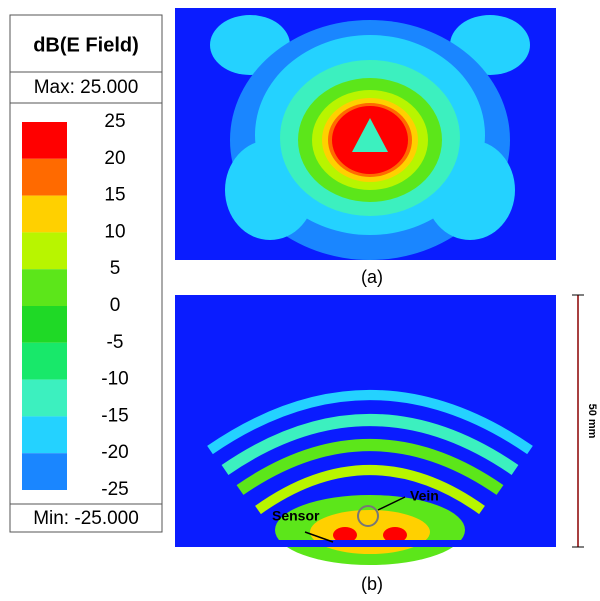  What do you see at coordinates (114, 158) in the screenshot?
I see `tick-label: 20` at bounding box center [114, 158].